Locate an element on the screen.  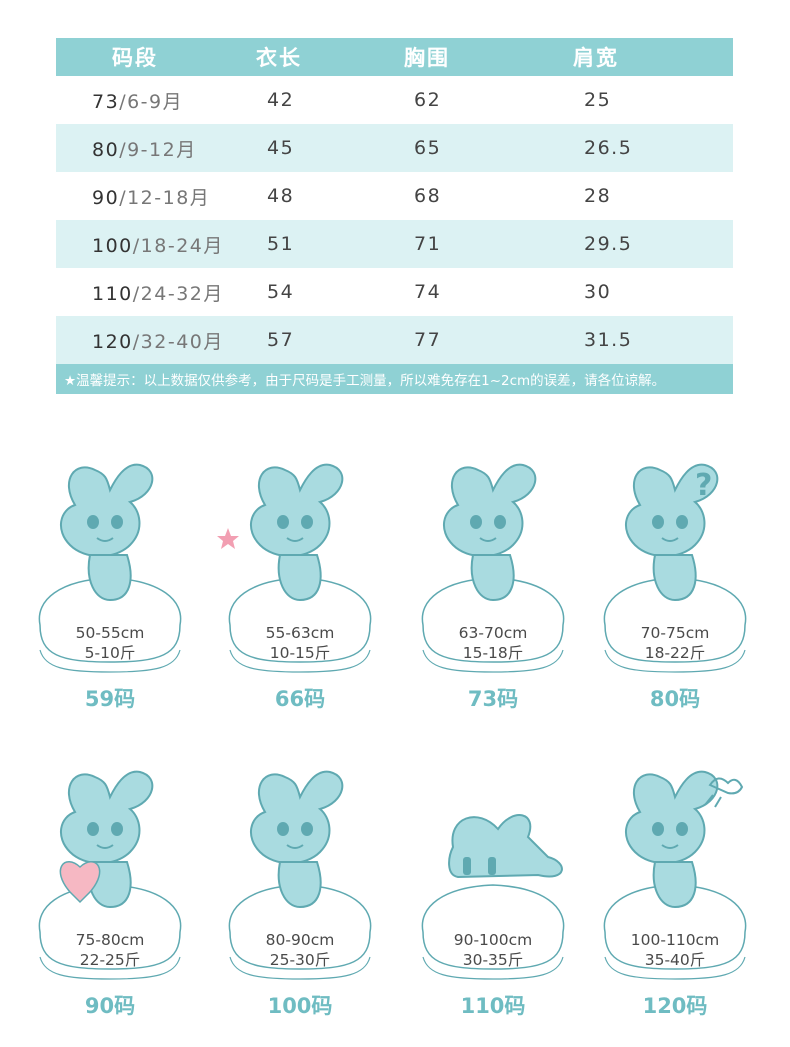
size-label: 100码 is located at coordinates (300, 1006).